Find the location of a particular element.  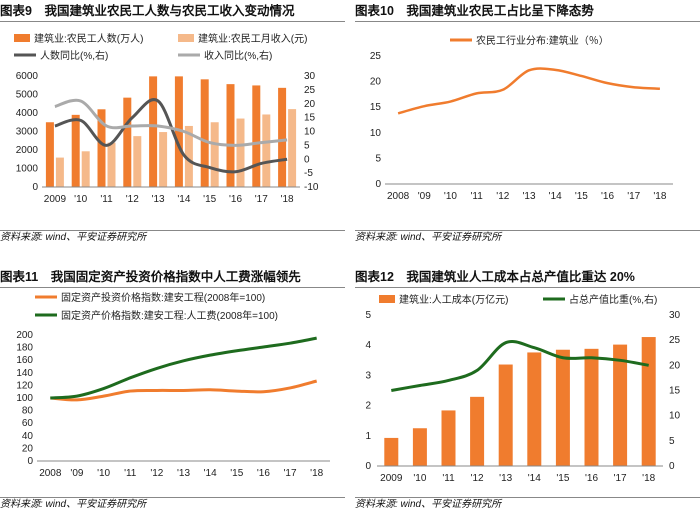

y-tick-label: 40 is located at coordinates (28, 436).